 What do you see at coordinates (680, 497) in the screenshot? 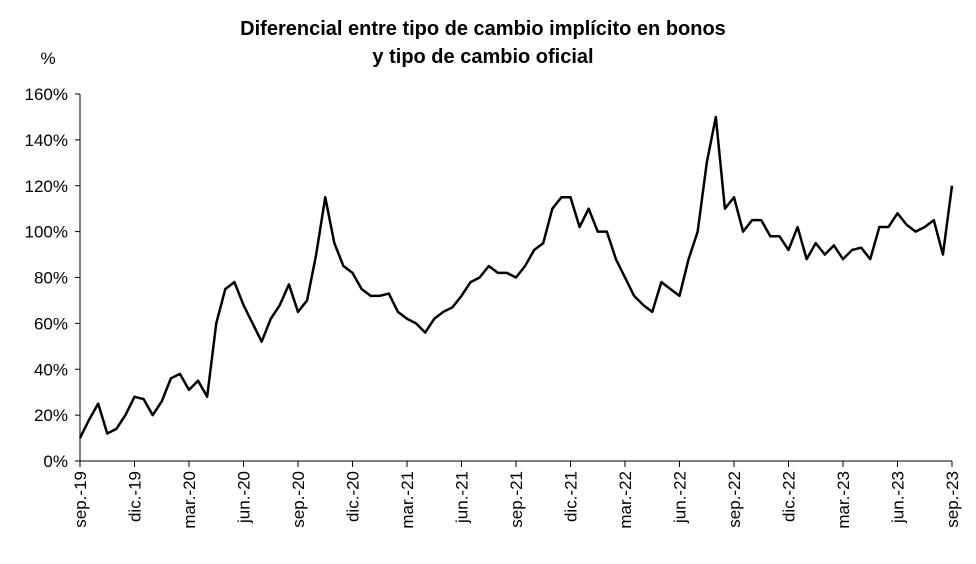
I see `x-tick-label: jun.-22` at bounding box center [680, 497].